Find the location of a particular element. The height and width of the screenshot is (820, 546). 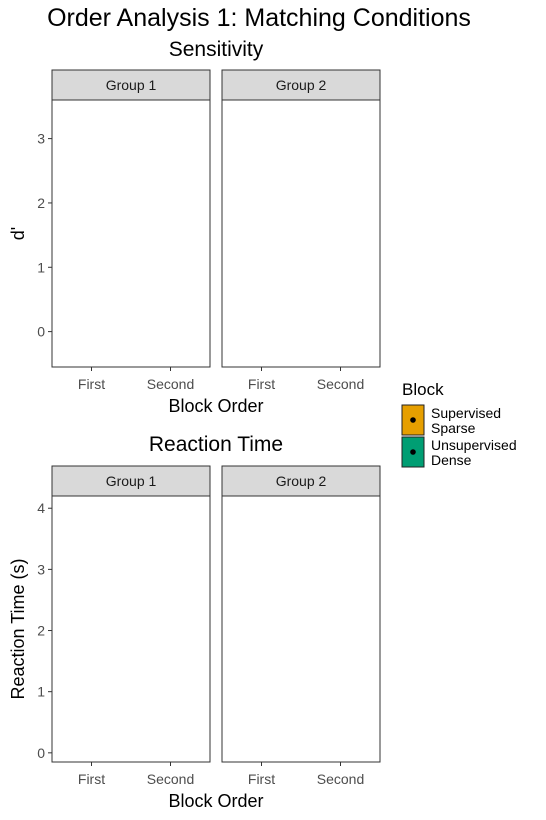

facet-group-1: Group 1 First Second 0 1 2 3 4 is located at coordinates (123, 626).